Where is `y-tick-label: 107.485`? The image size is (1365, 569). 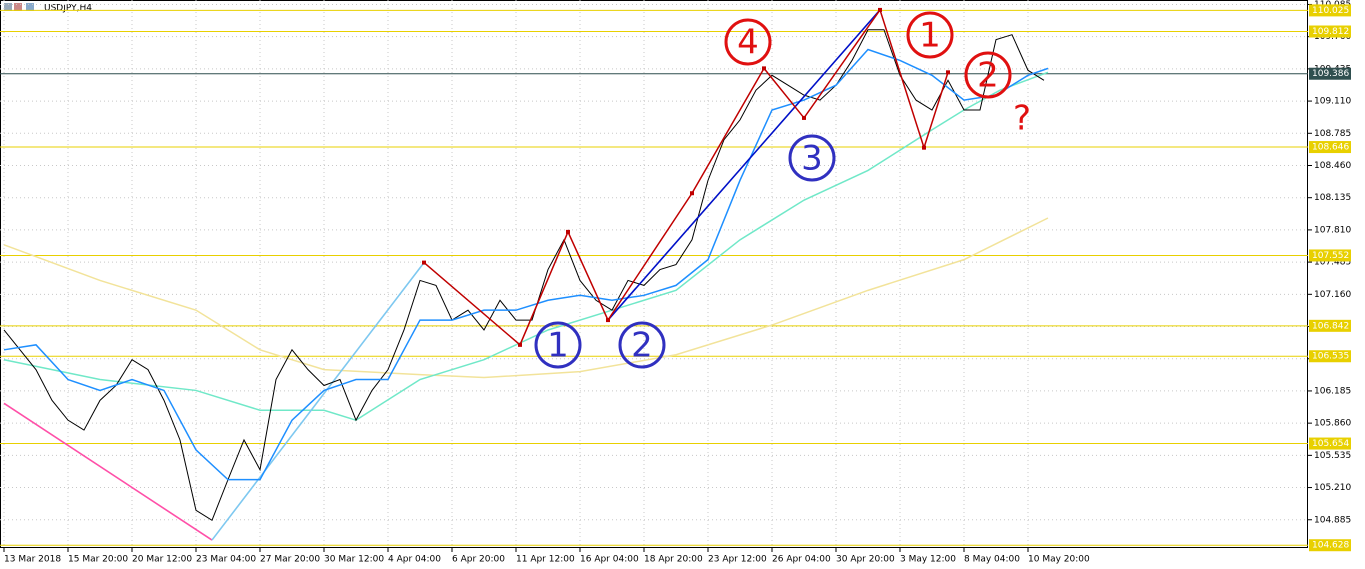 y-tick-label: 107.485 is located at coordinates (1332, 263).